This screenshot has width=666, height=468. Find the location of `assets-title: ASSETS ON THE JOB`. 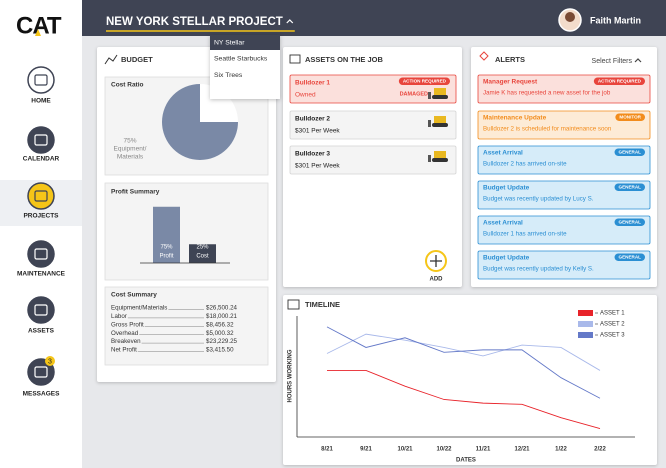

assets-title: ASSETS ON THE JOB is located at coordinates (344, 59).